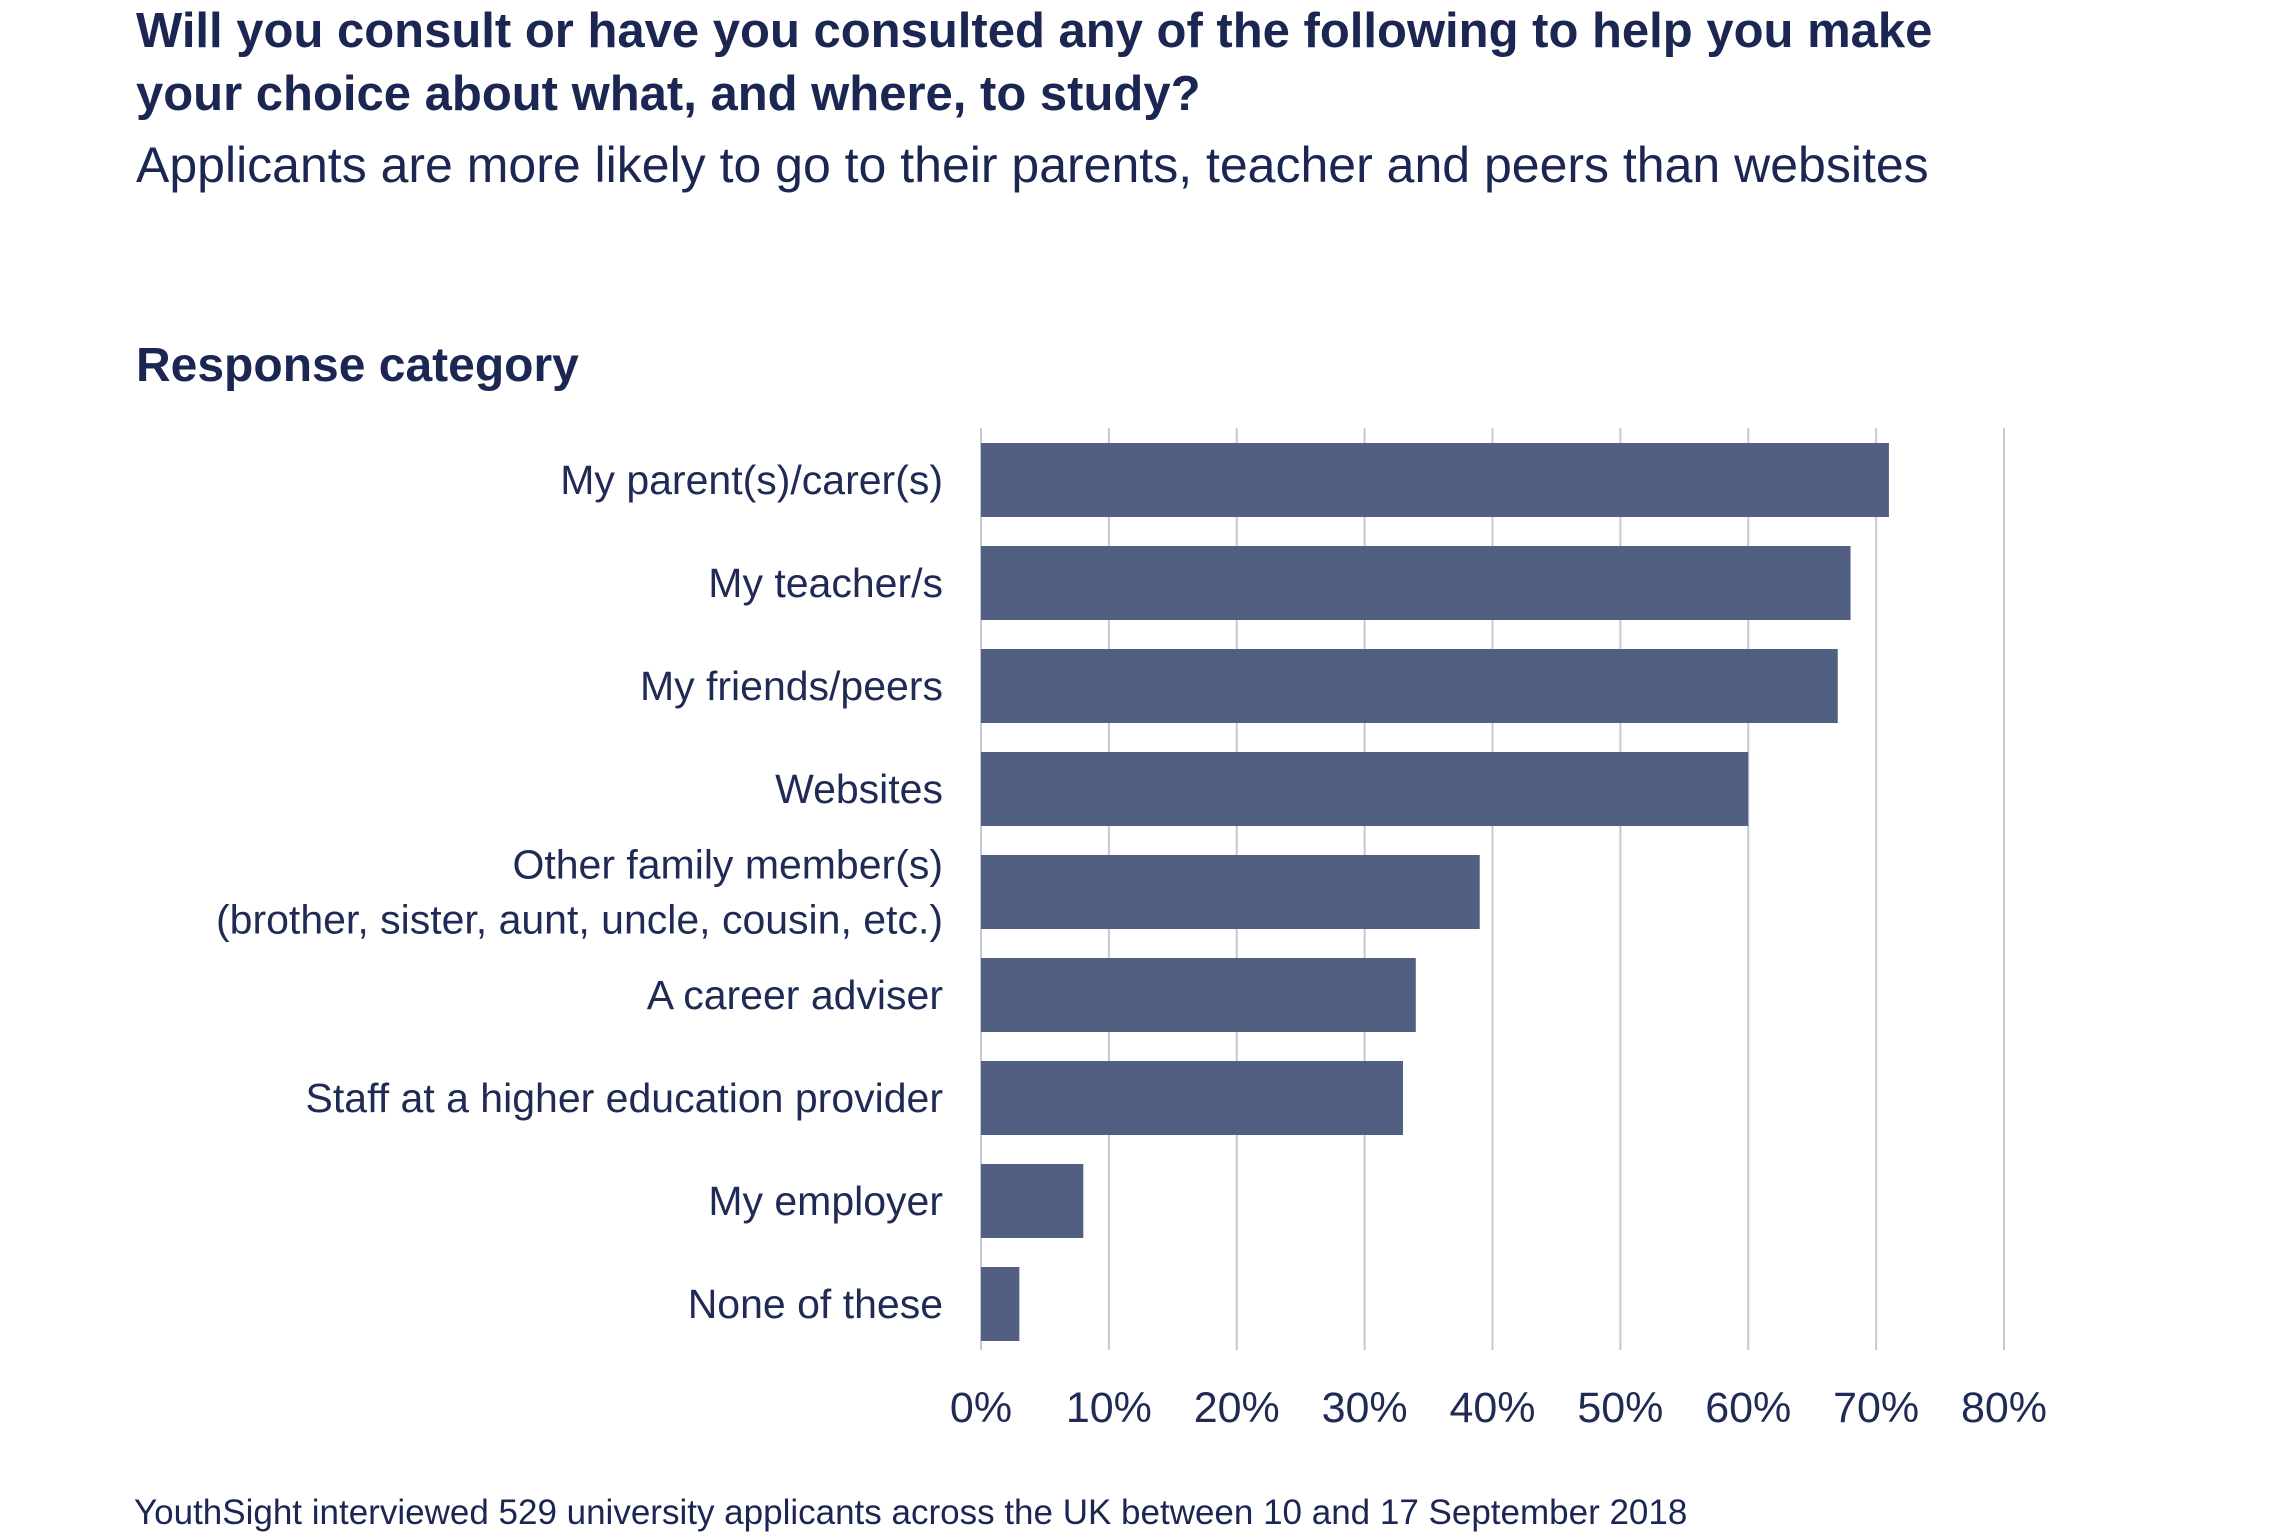  Describe the element at coordinates (981, 1408) in the screenshot. I see `x-tick-label-0: 0%` at that location.